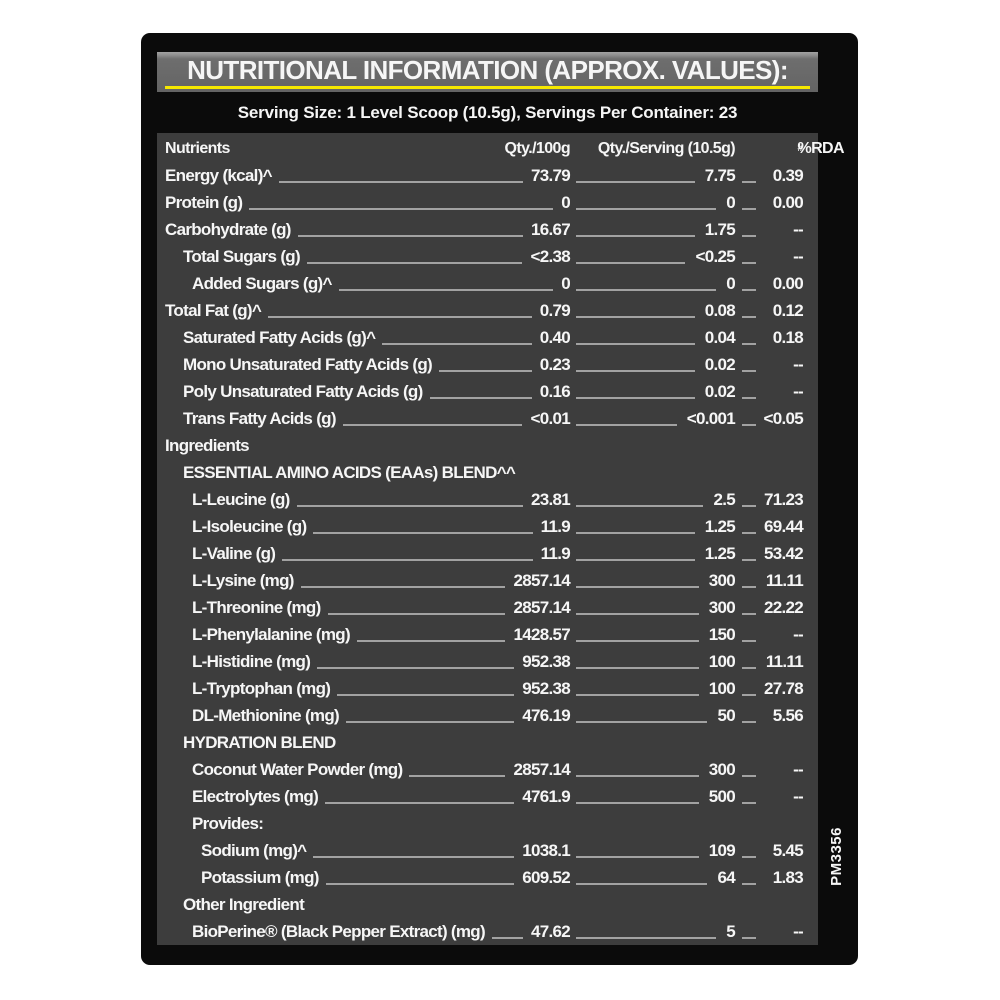  I want to click on row-main: Other Ingredient, so click(367, 904).